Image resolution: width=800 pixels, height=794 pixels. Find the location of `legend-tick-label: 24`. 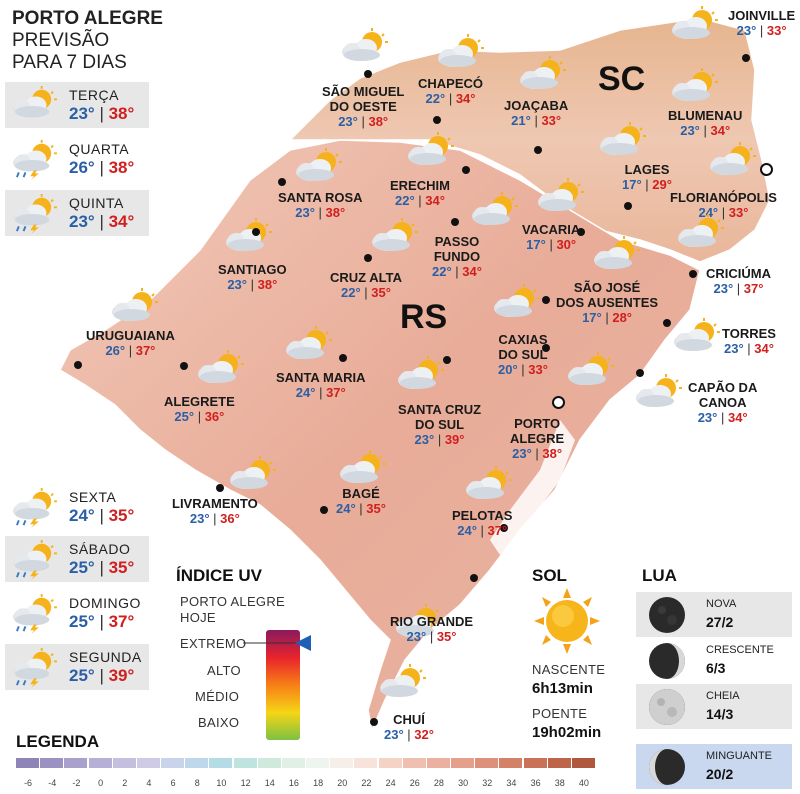

legend-tick-label: 24 is located at coordinates (390, 783).